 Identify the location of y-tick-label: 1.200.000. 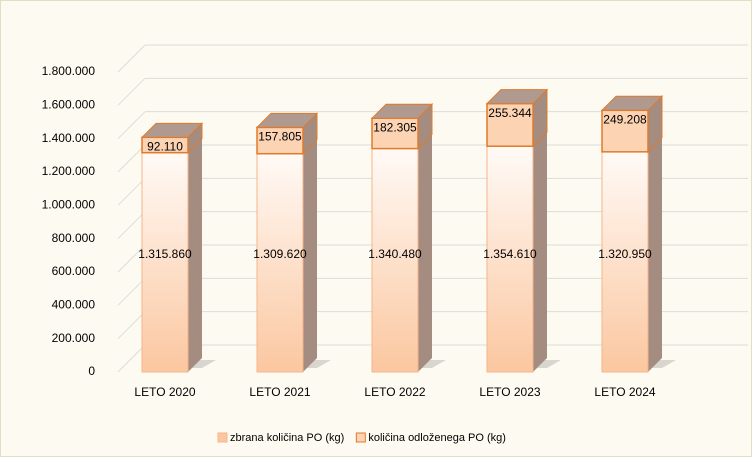
(69, 171).